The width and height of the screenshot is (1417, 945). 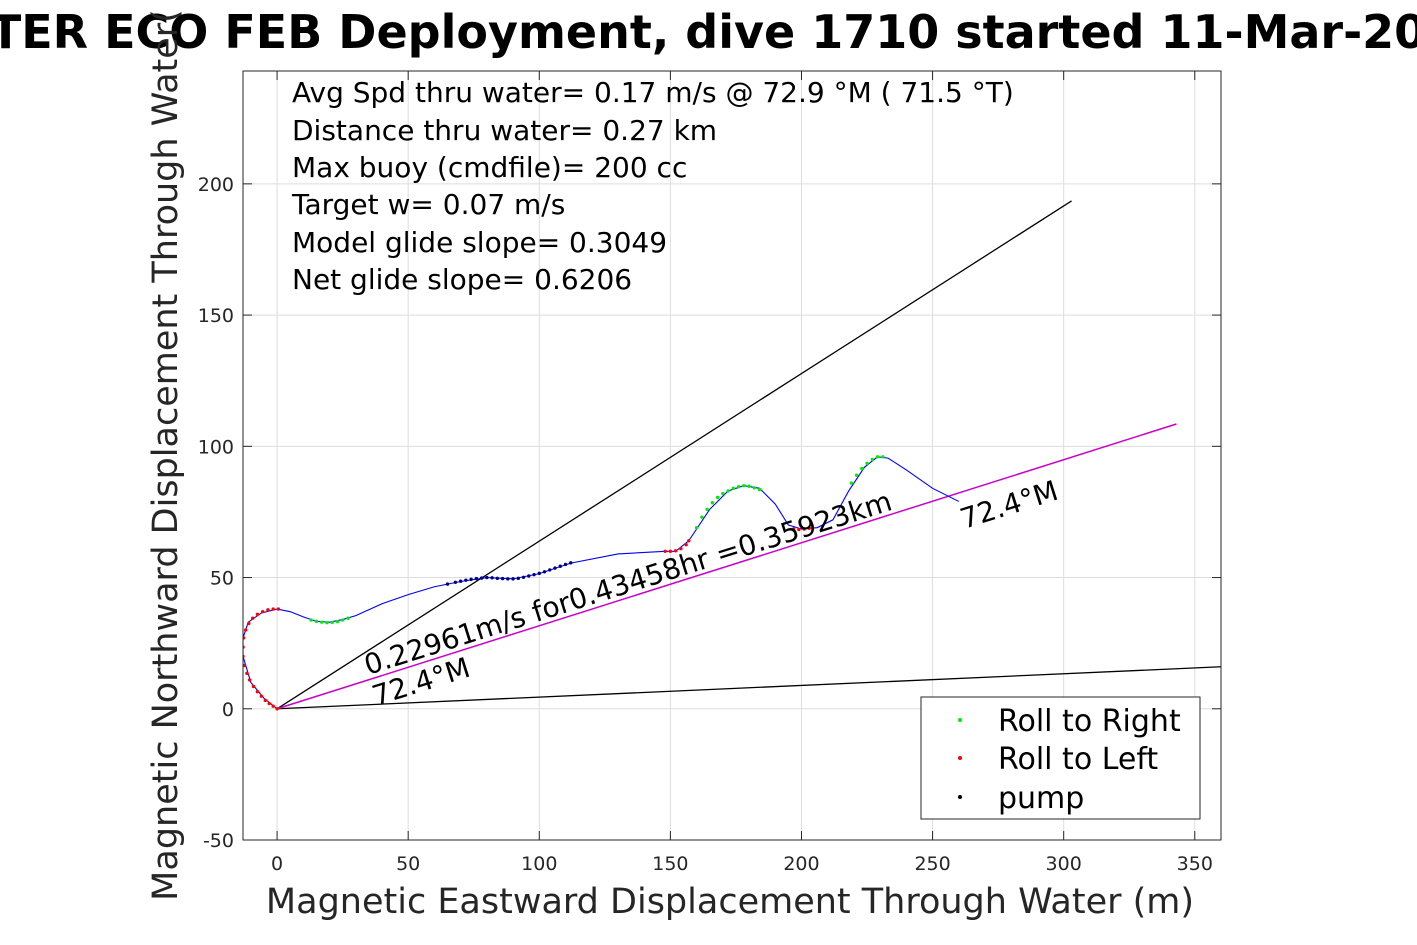 What do you see at coordinates (960, 720) in the screenshot?
I see `legend-marker-roll-right` at bounding box center [960, 720].